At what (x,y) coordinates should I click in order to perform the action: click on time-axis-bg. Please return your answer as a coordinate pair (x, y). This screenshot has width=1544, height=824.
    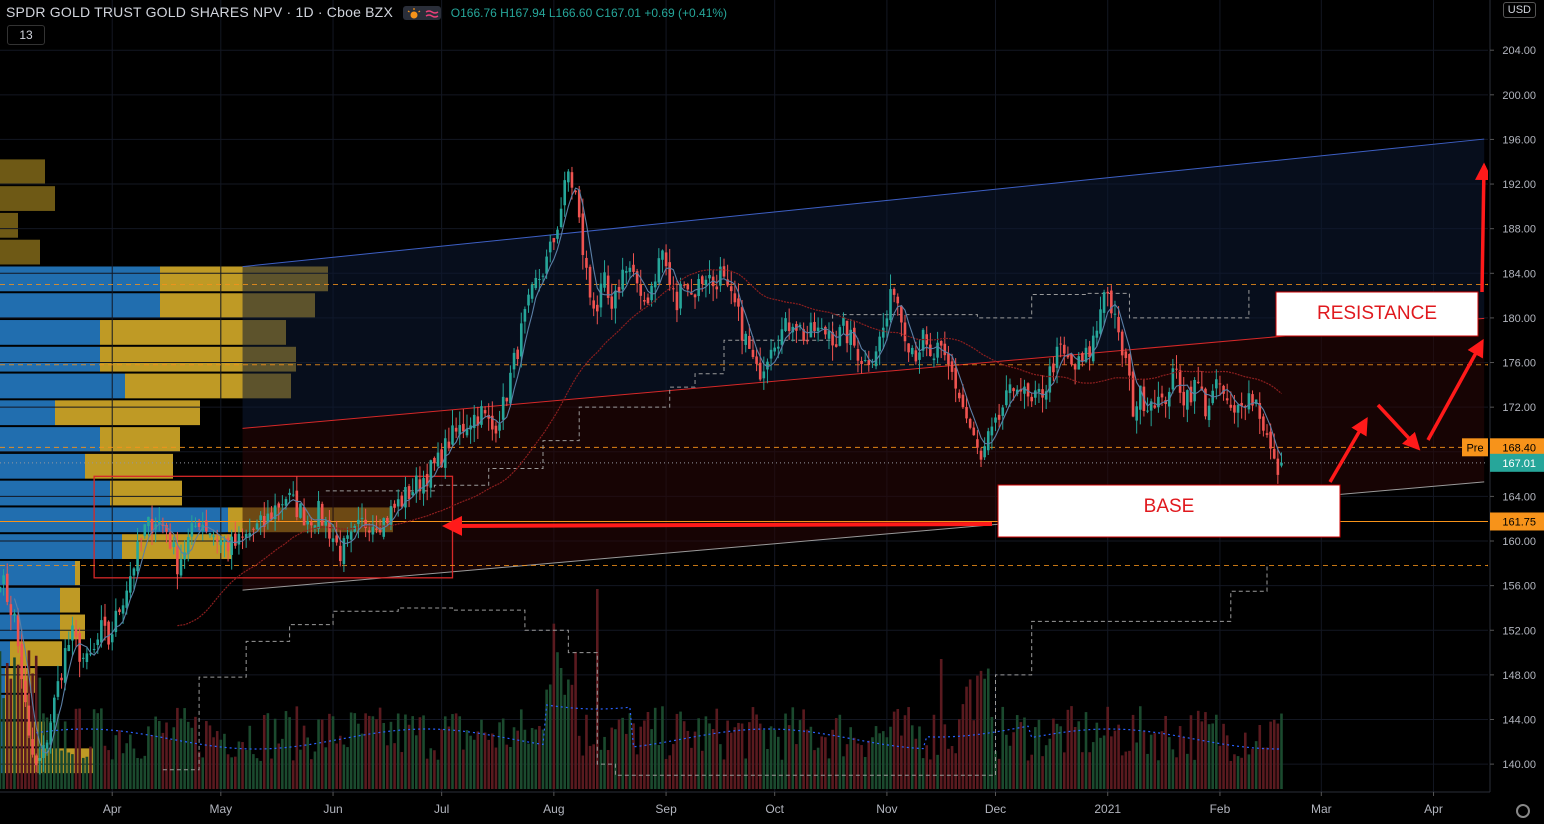
    Looking at the image, I should click on (772, 808).